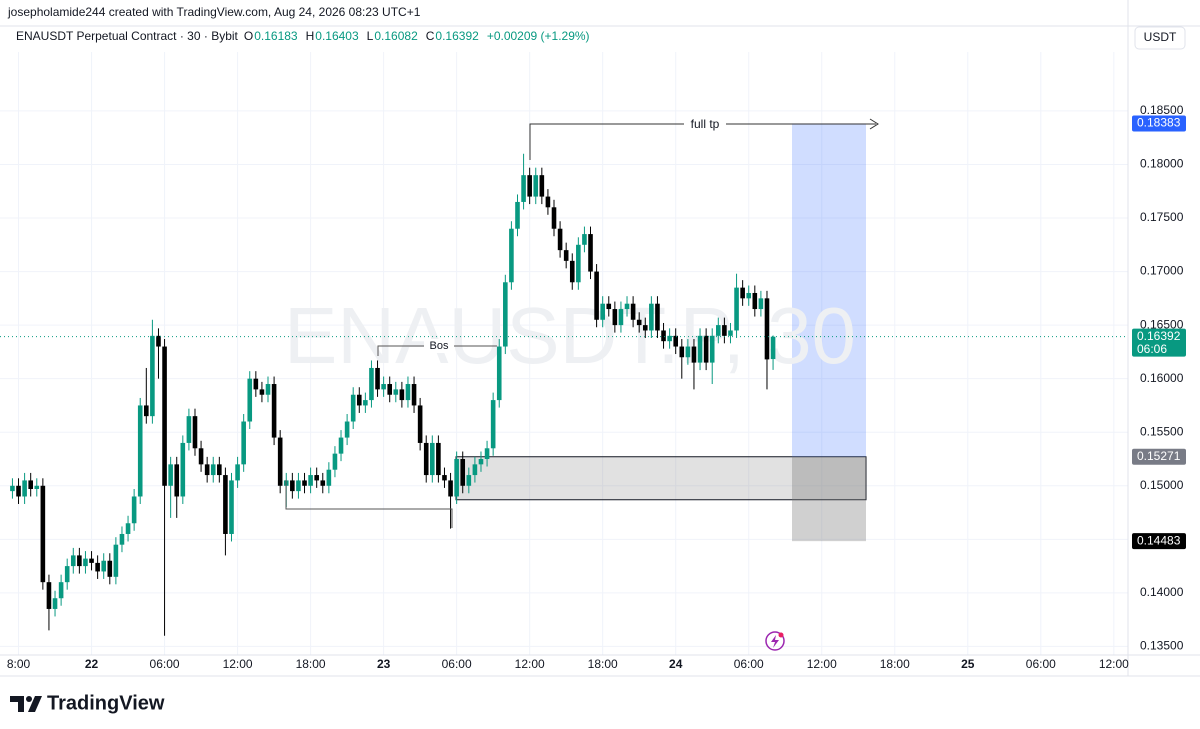  Describe the element at coordinates (457, 36) in the screenshot. I see `ohlc-value: 0.16392` at that location.